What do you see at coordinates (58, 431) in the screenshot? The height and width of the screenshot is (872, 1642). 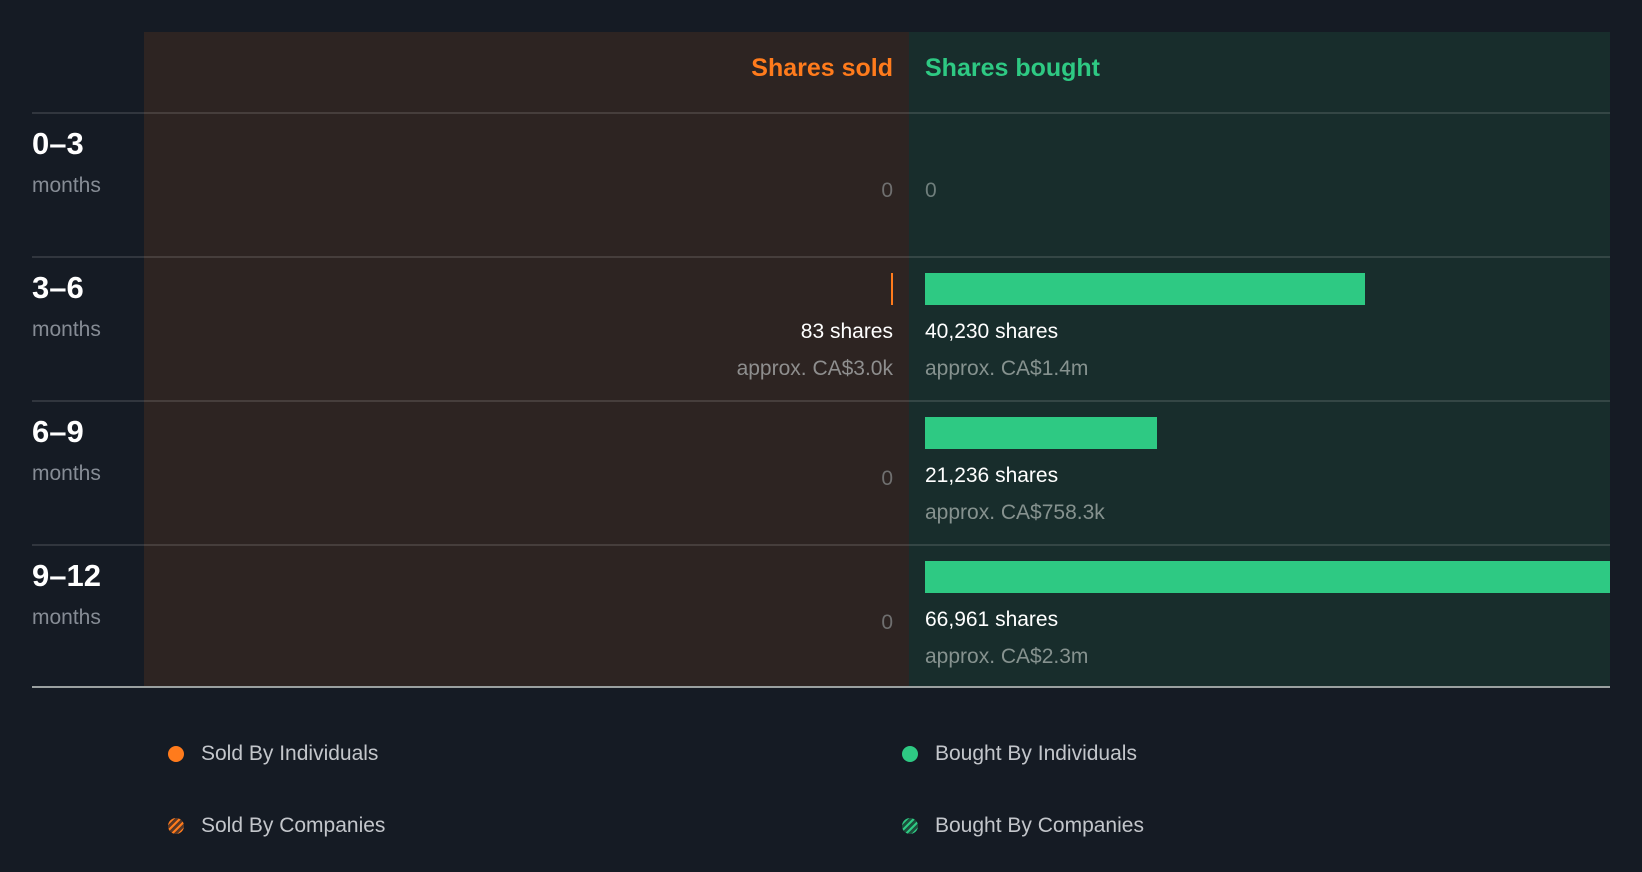 I see `period-label: 6–9` at bounding box center [58, 431].